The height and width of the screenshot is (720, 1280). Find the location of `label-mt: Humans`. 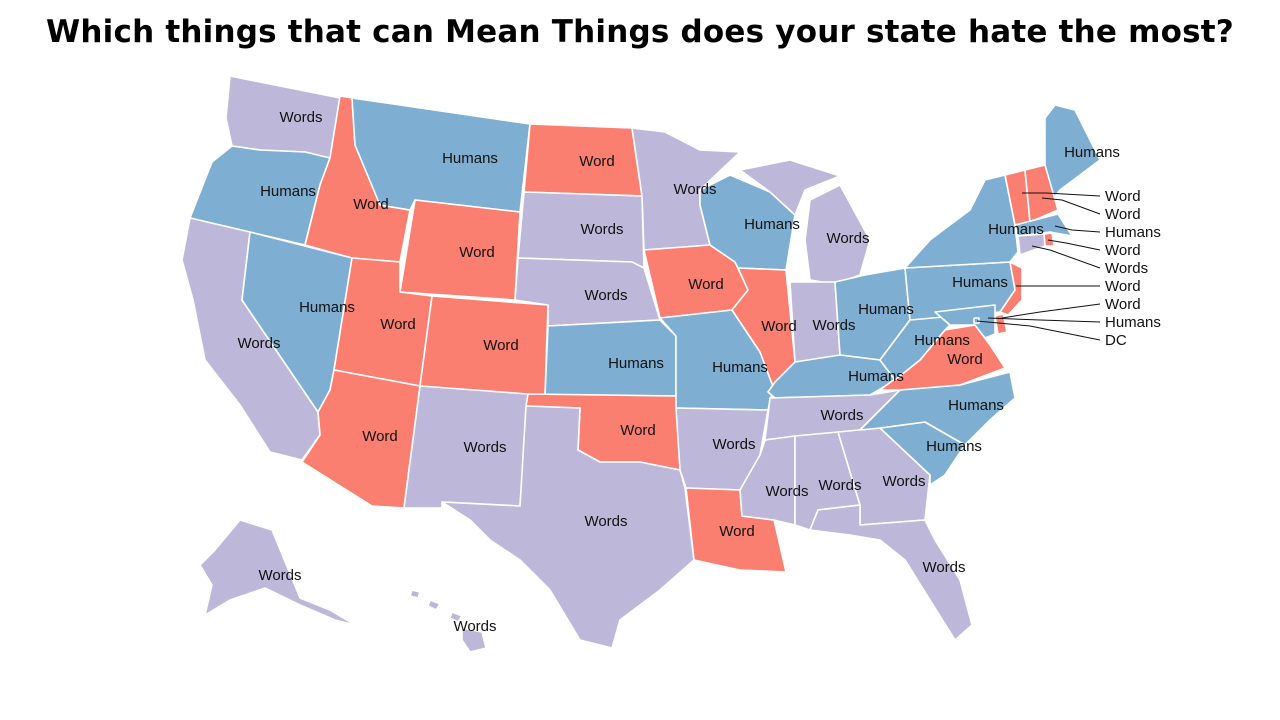

label-mt: Humans is located at coordinates (470, 158).